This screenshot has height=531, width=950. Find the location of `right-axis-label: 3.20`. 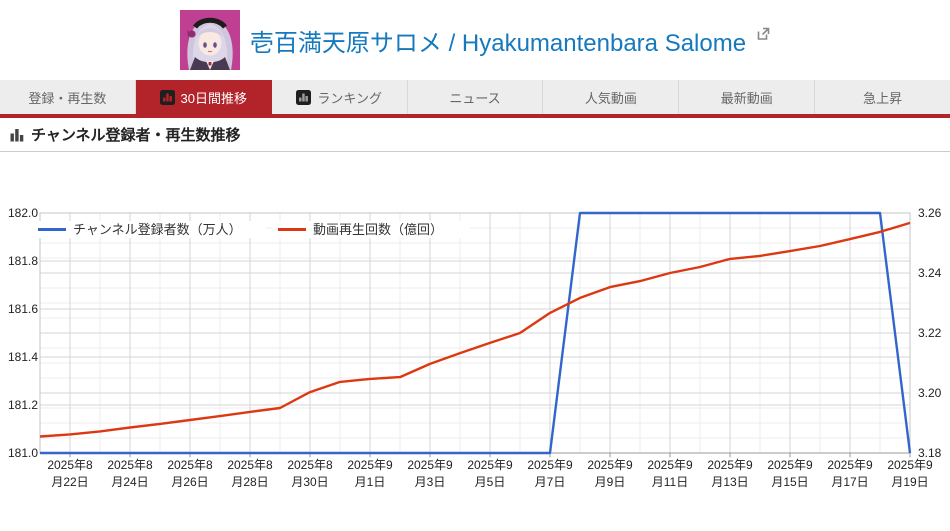

right-axis-label: 3.20 is located at coordinates (930, 393).